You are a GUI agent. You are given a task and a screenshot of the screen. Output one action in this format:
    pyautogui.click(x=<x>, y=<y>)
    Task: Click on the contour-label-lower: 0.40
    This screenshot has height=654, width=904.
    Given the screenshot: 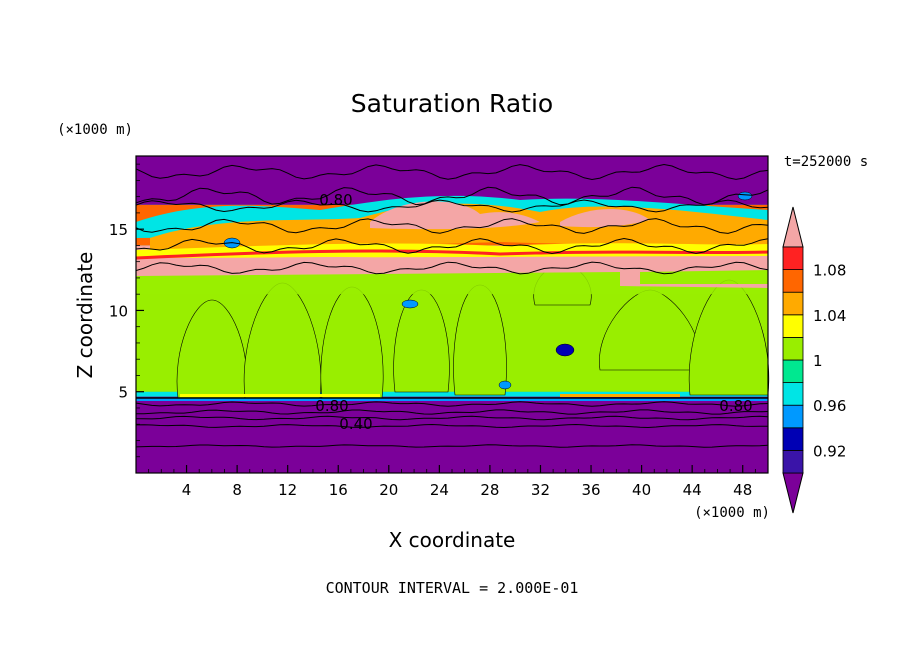 What is the action you would take?
    pyautogui.click(x=355, y=424)
    